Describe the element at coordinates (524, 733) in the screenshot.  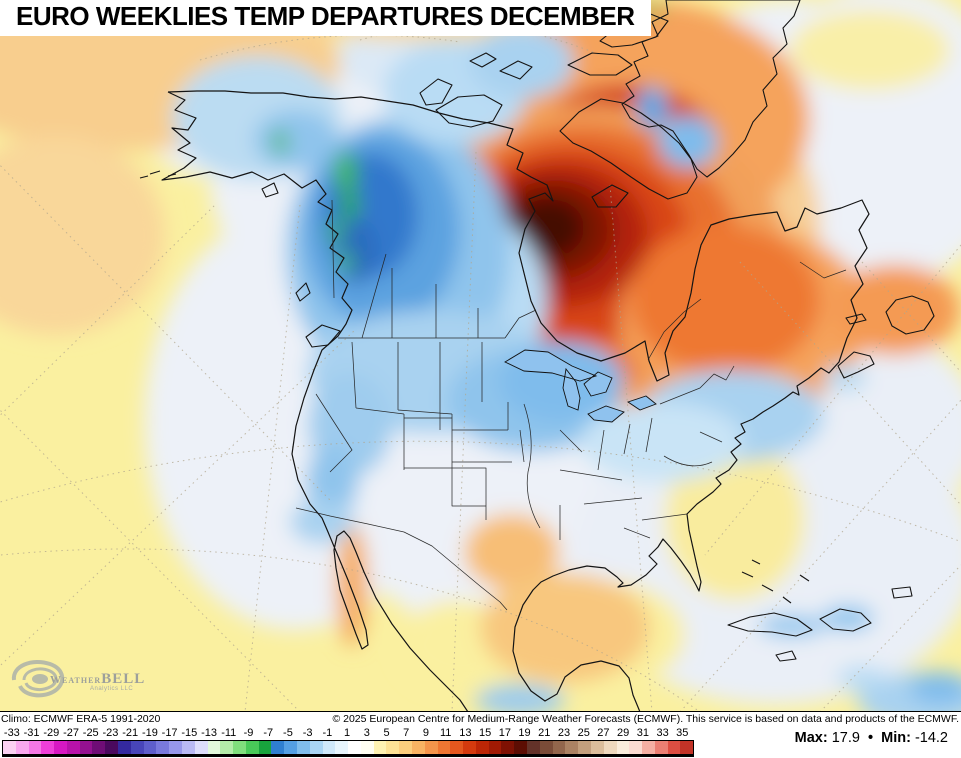
I see `colorbar-tick-label: 19` at that location.